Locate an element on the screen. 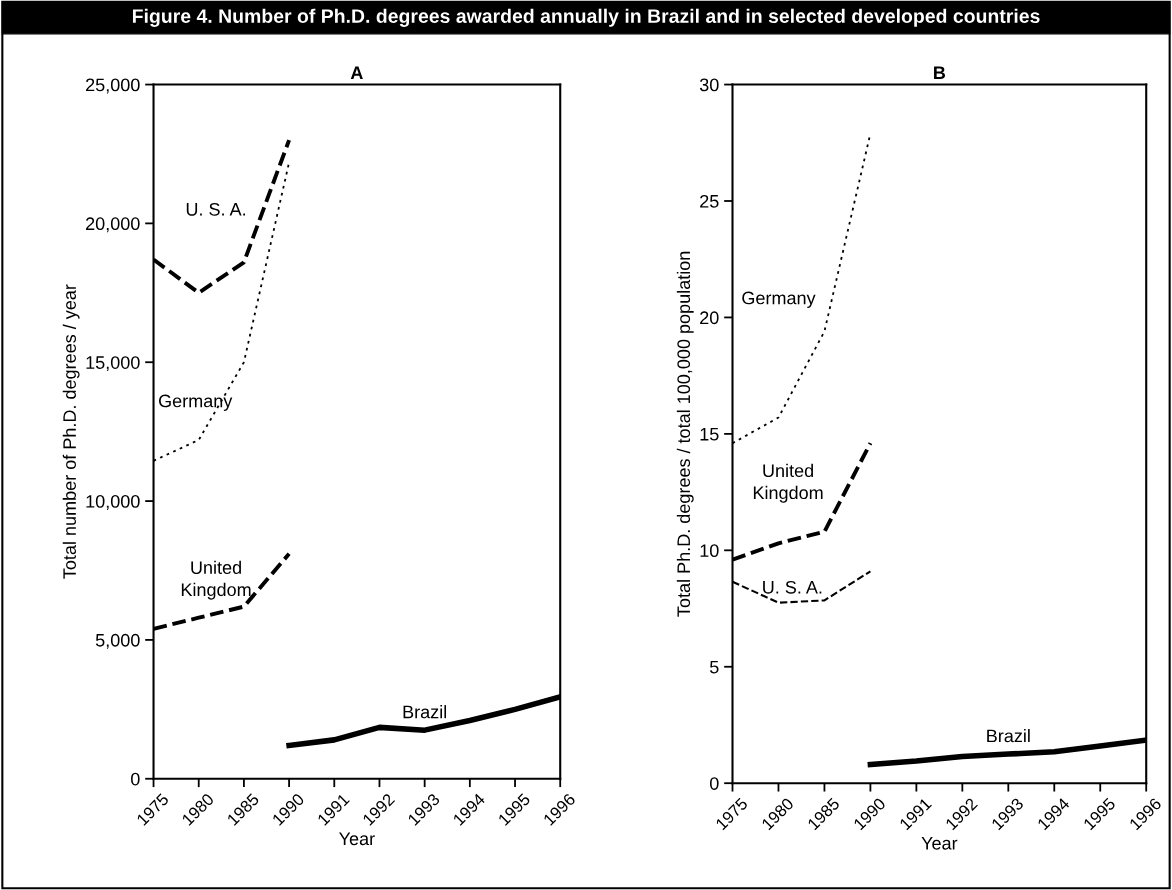 The width and height of the screenshot is (1172, 890). y-axis-title: Total Ph.D. degrees / total 100,000 population is located at coordinates (685, 434).